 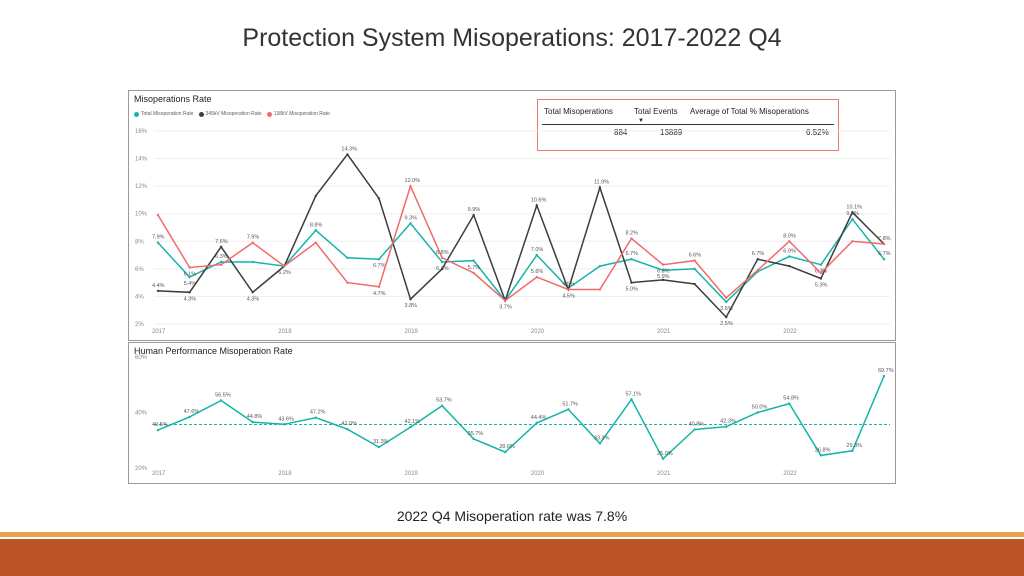 I want to click on data-label: 5.3%, so click(x=821, y=286).